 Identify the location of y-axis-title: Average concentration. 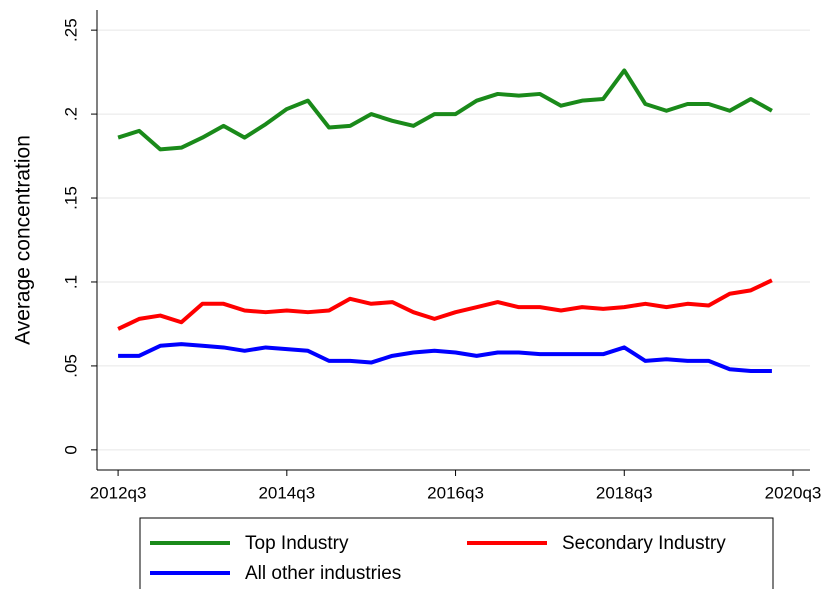
(23, 240).